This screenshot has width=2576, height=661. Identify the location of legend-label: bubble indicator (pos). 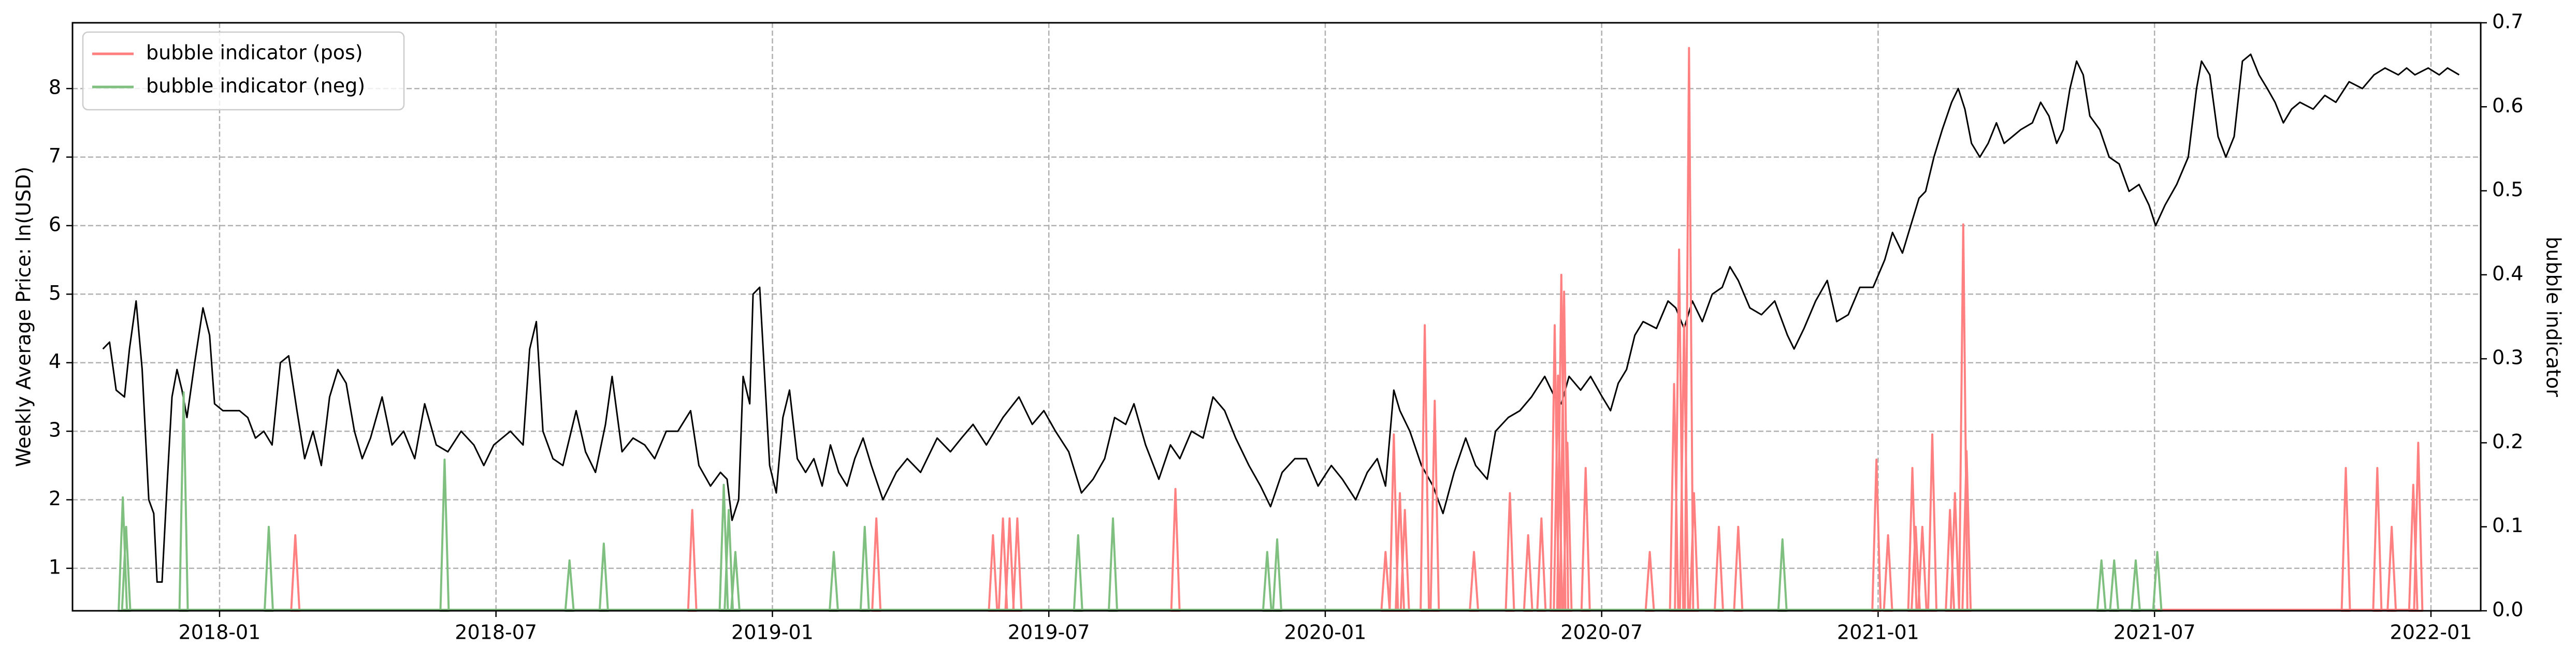
(254, 52).